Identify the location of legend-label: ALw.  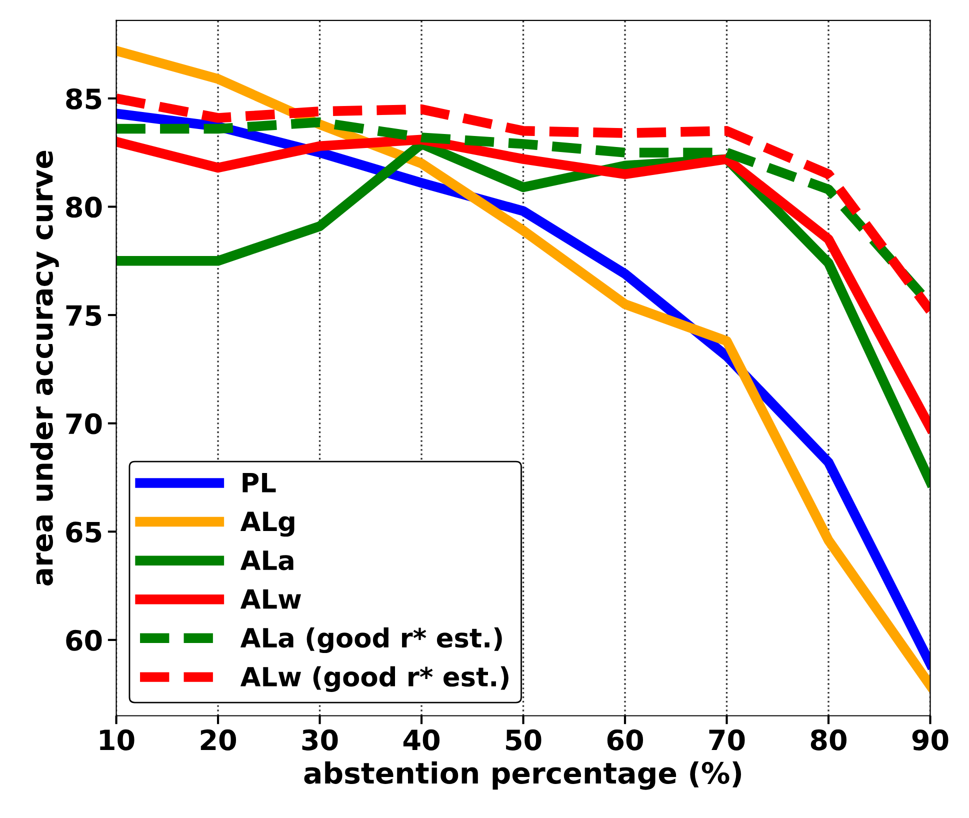
(271, 599).